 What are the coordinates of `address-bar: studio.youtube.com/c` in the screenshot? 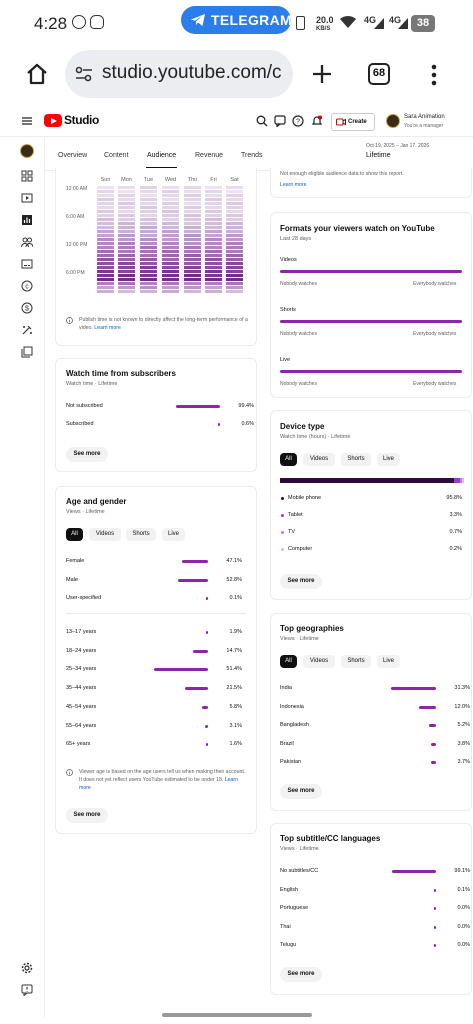 It's located at (179, 74).